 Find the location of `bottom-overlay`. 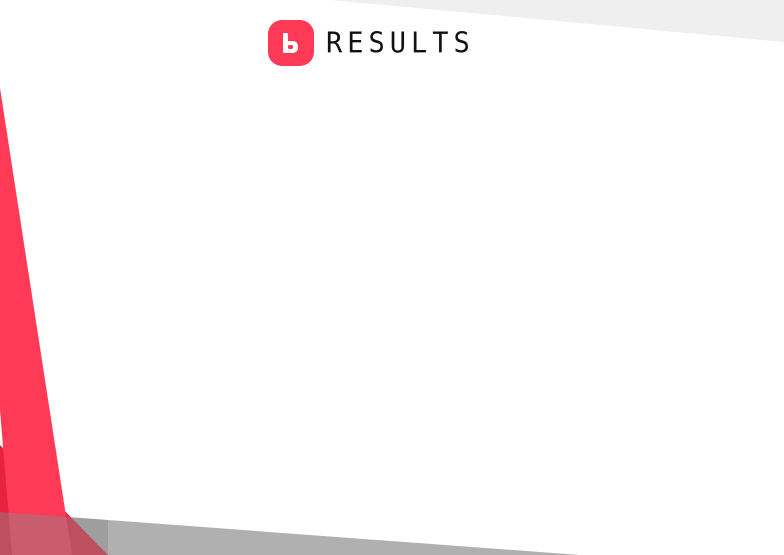

bottom-overlay is located at coordinates (54, 533).